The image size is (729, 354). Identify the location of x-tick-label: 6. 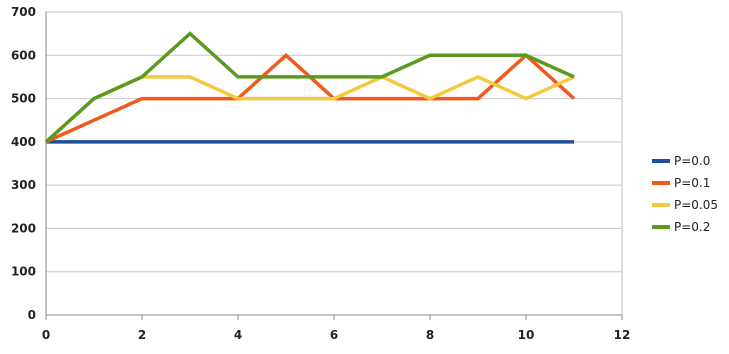
(334, 335).